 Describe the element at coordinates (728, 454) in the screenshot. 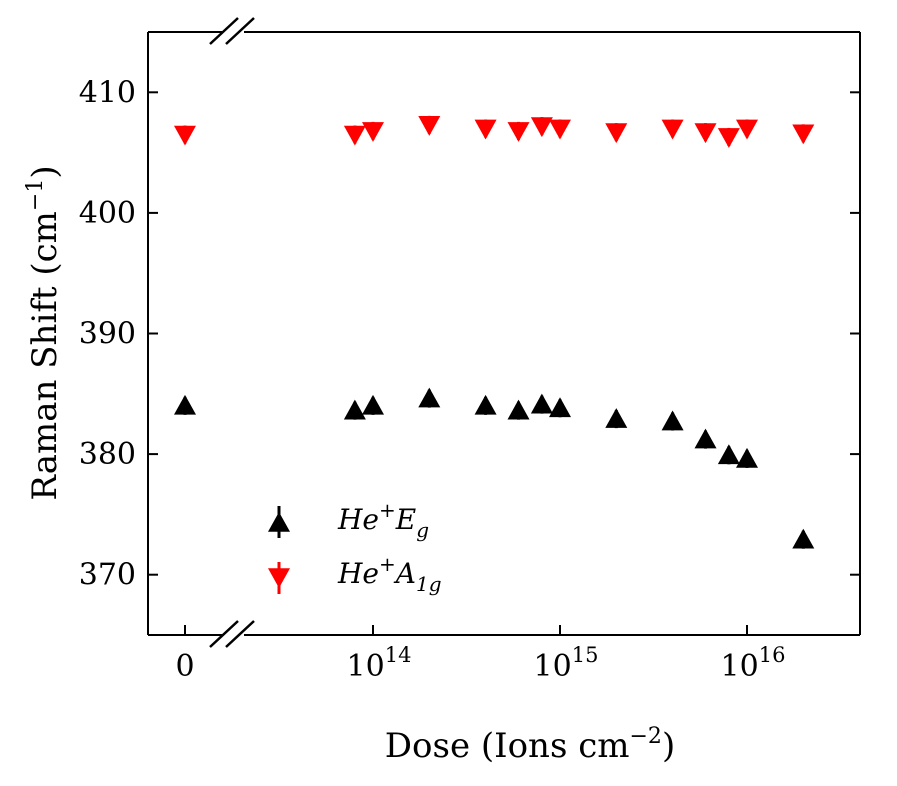

I see `marker-s0-p11` at that location.